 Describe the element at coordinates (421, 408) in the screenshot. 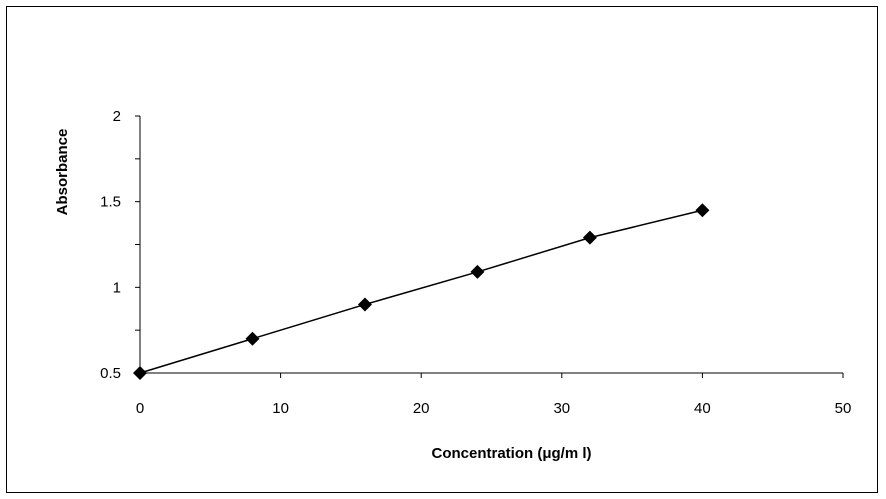

I see `x-tick-label: 20` at that location.